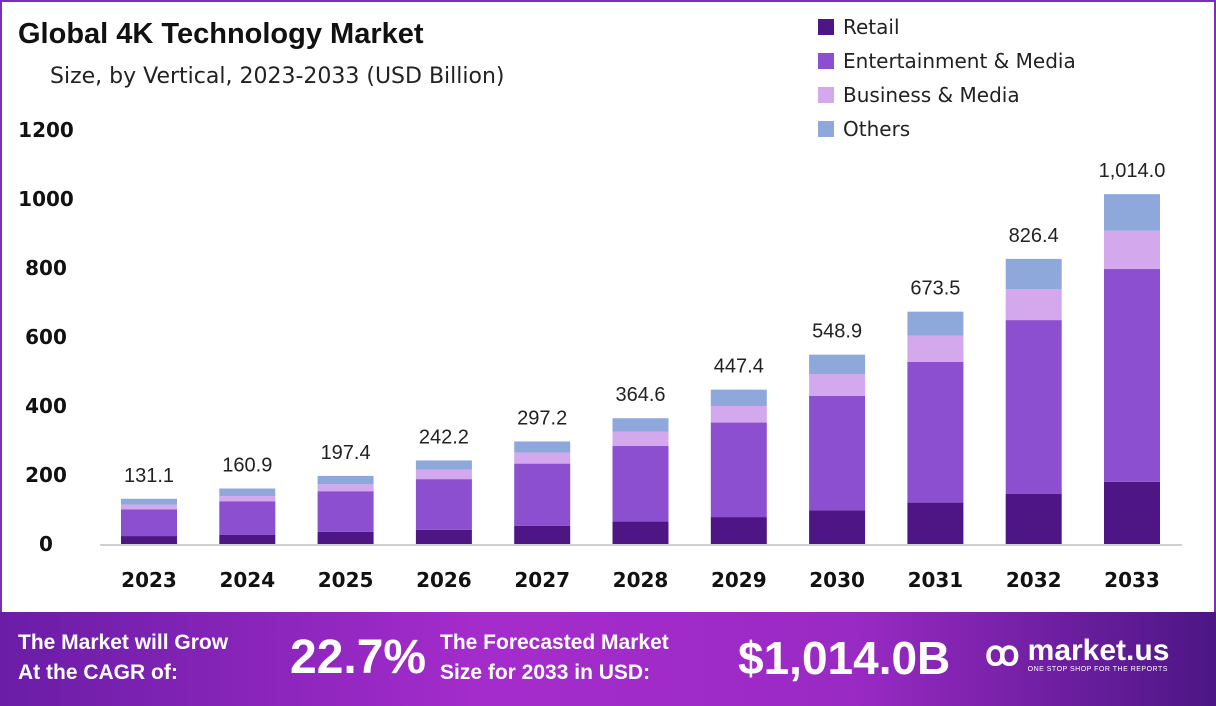 This screenshot has width=1216, height=706. What do you see at coordinates (46, 199) in the screenshot?
I see `y-tick-label: 1000` at bounding box center [46, 199].